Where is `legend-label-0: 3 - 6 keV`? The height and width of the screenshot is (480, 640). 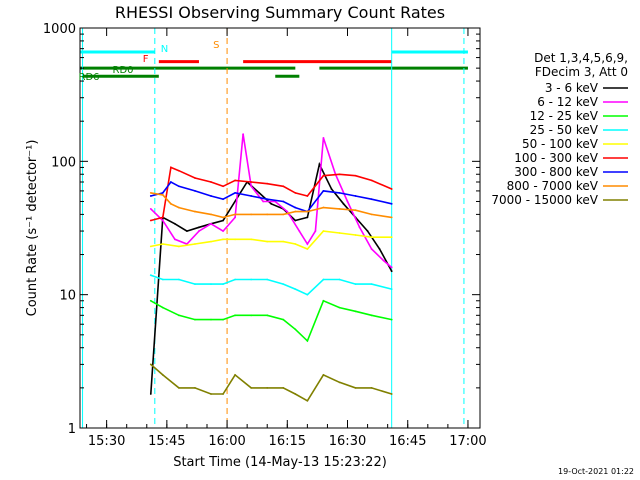
legend-label-0: 3 - 6 keV is located at coordinates (572, 88).